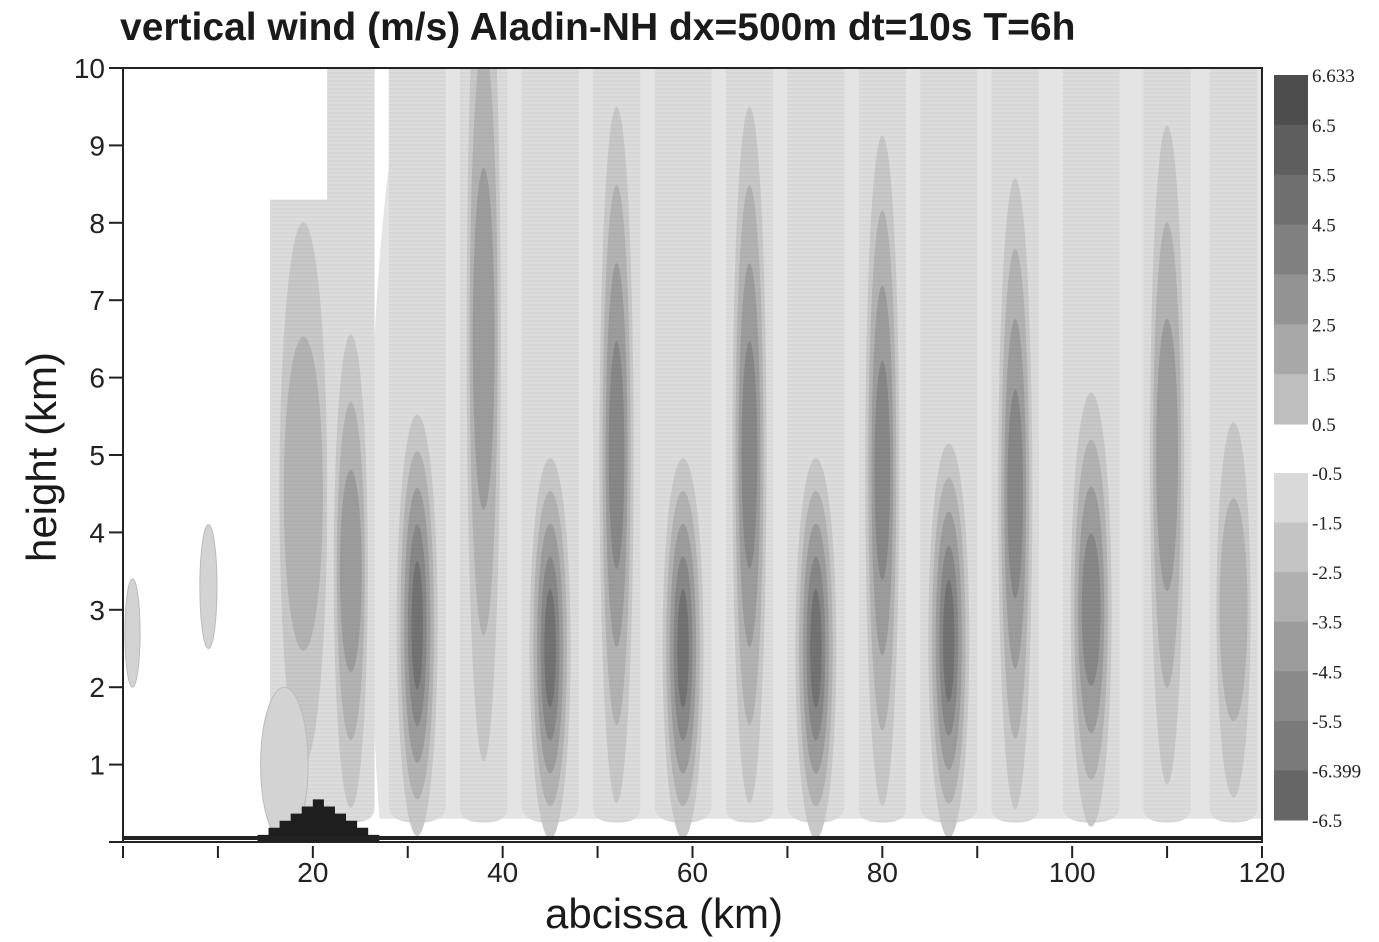 This screenshot has width=1379, height=942. Describe the element at coordinates (97, 145) in the screenshot. I see `y-tick-label: 9` at that location.